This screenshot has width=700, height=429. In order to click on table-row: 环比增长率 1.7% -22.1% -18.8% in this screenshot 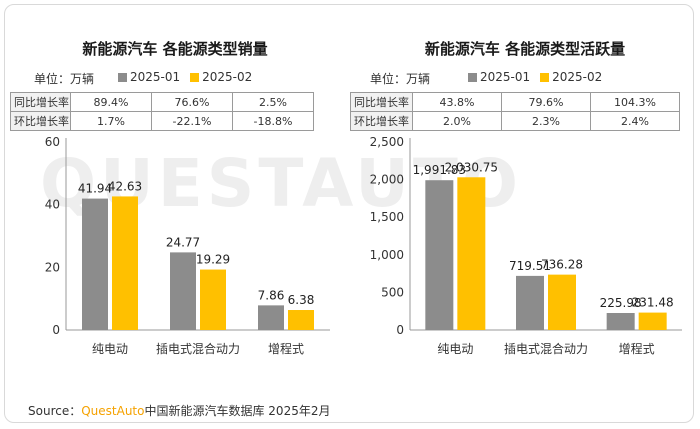, I will do `click(162, 121)`.